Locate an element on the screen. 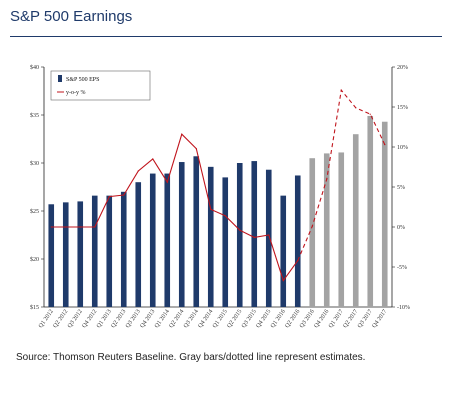 Image resolution: width=450 pixels, height=414 pixels. right-tick-label: 10% is located at coordinates (402, 148).